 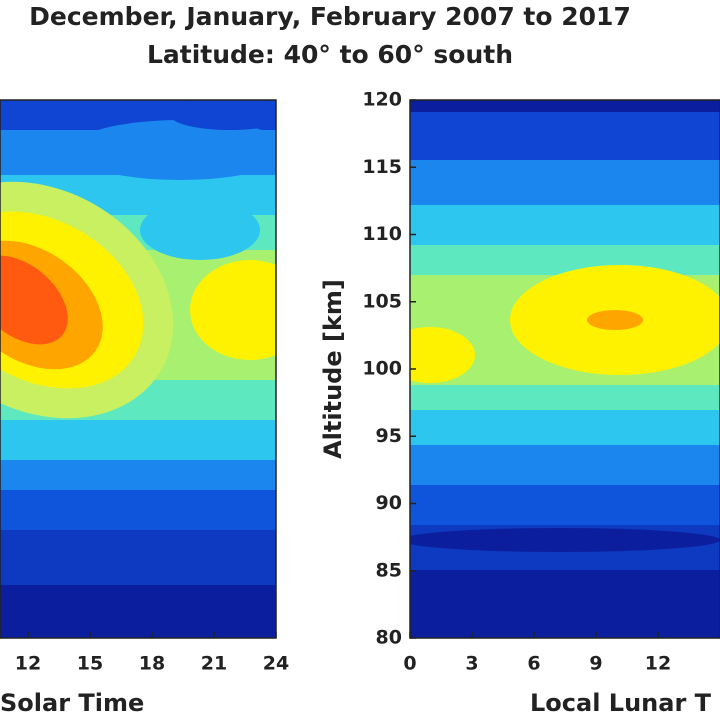 What do you see at coordinates (471, 664) in the screenshot?
I see `x-tick-label: 3` at bounding box center [471, 664].